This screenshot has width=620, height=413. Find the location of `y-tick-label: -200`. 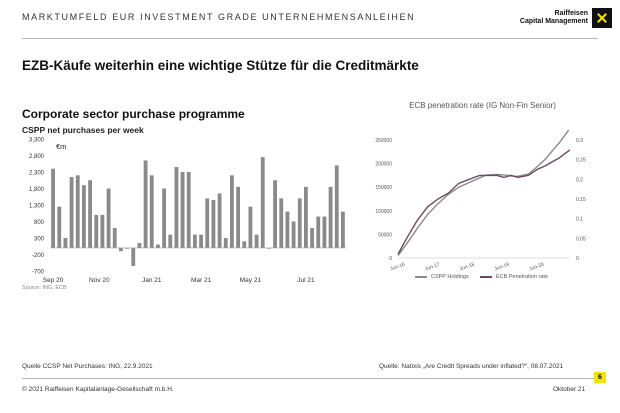

y-tick-label: -200 is located at coordinates (38, 256).